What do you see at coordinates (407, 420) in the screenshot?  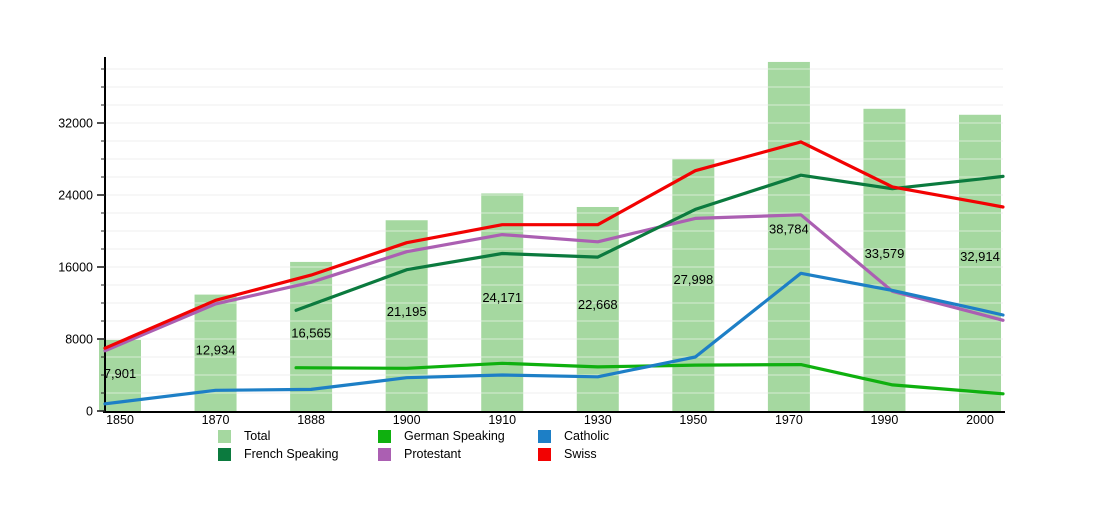 I see `x-tick-label: 1900` at bounding box center [407, 420].